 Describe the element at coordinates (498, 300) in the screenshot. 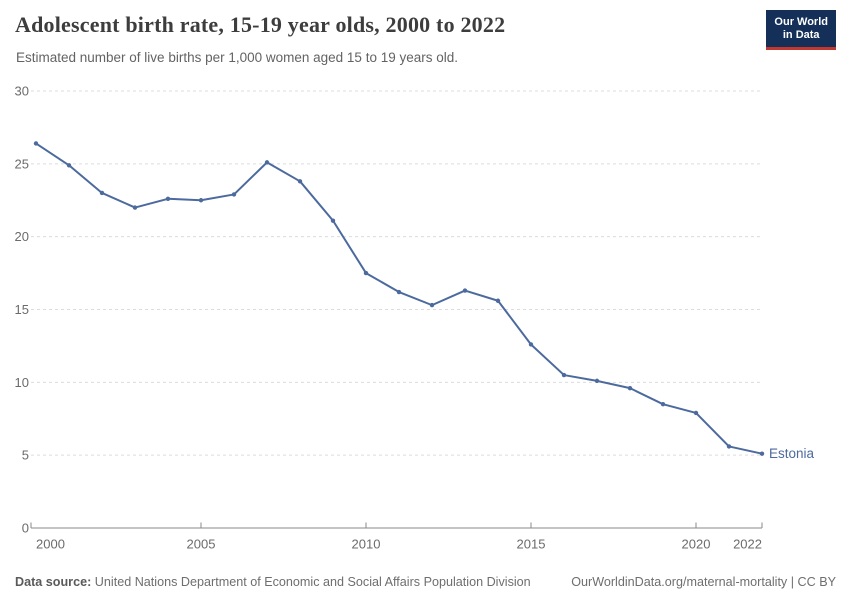

I see `data-point-2014` at that location.